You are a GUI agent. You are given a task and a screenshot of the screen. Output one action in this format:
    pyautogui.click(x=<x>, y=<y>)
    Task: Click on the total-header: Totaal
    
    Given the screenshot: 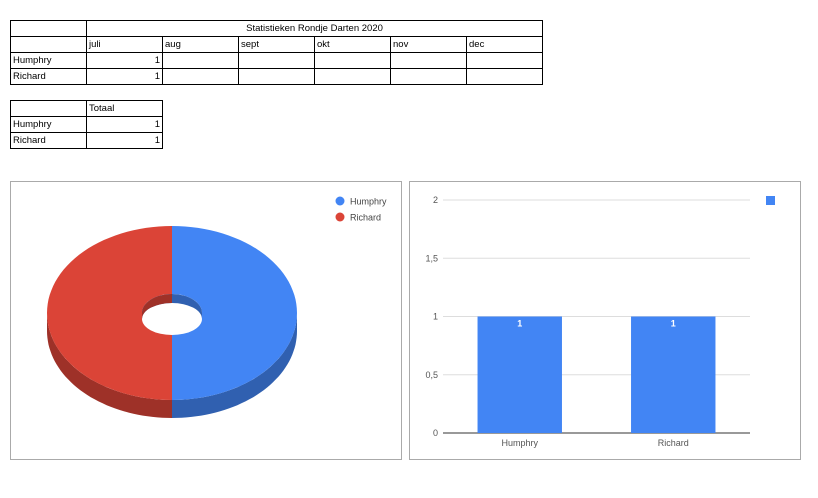 What is the action you would take?
    pyautogui.click(x=124, y=108)
    